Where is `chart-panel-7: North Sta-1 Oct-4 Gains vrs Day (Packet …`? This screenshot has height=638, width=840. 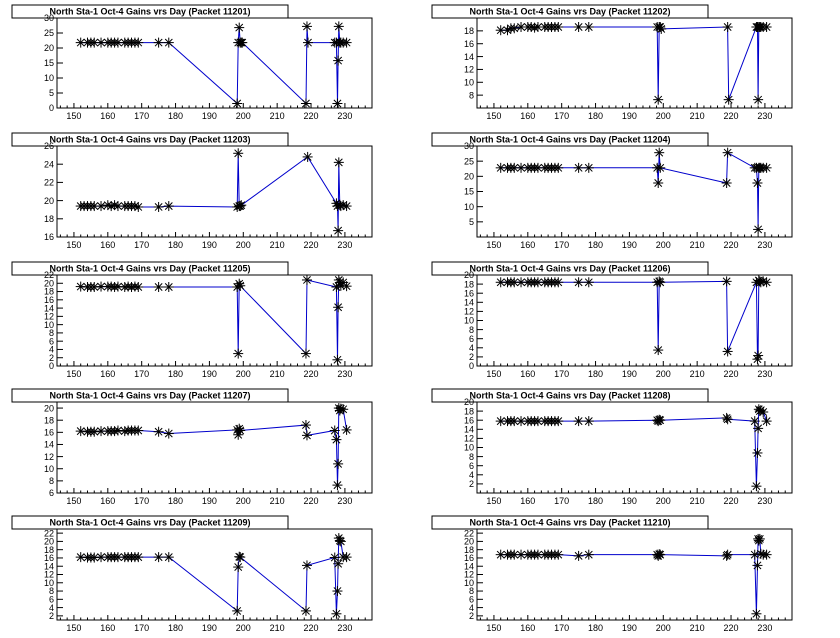
chart-panel-7: North Sta-1 Oct-4 Gains vrs Day (Packet … is located at coordinates (192, 447).